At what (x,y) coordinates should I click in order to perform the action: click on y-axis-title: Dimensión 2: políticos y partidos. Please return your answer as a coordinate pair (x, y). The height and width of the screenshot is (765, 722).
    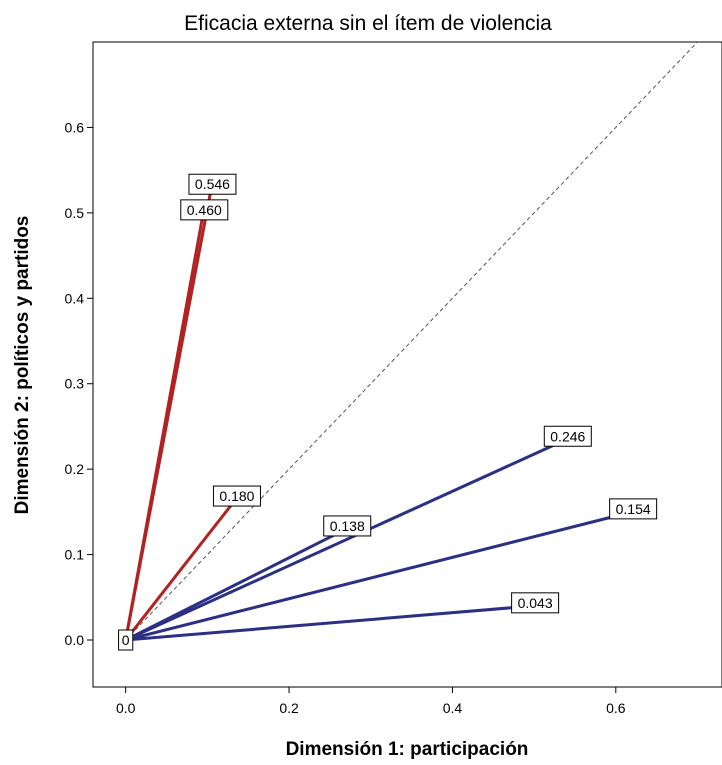
    Looking at the image, I should click on (22, 365).